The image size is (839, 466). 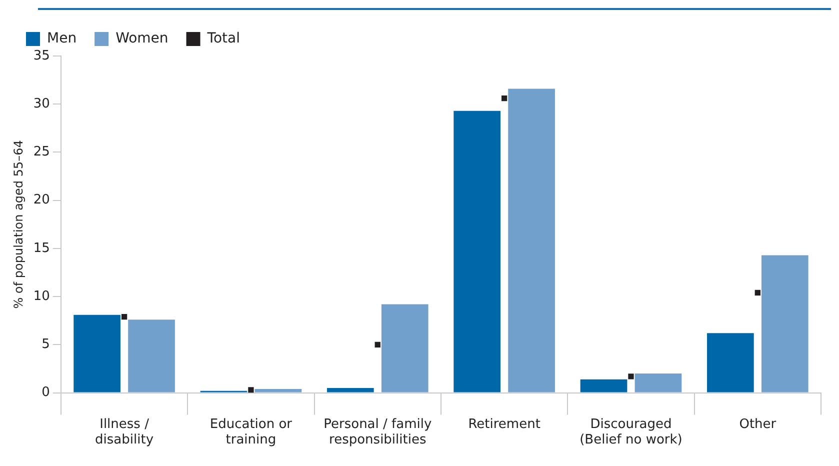 What do you see at coordinates (223, 38) in the screenshot?
I see `legend-label: Total` at bounding box center [223, 38].